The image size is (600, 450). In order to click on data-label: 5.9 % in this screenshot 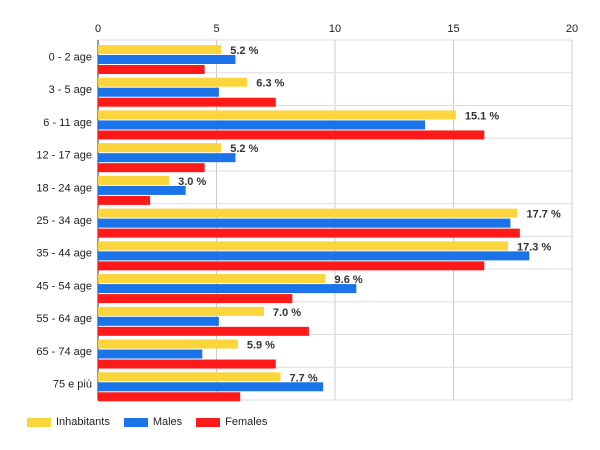, I will do `click(261, 346)`.